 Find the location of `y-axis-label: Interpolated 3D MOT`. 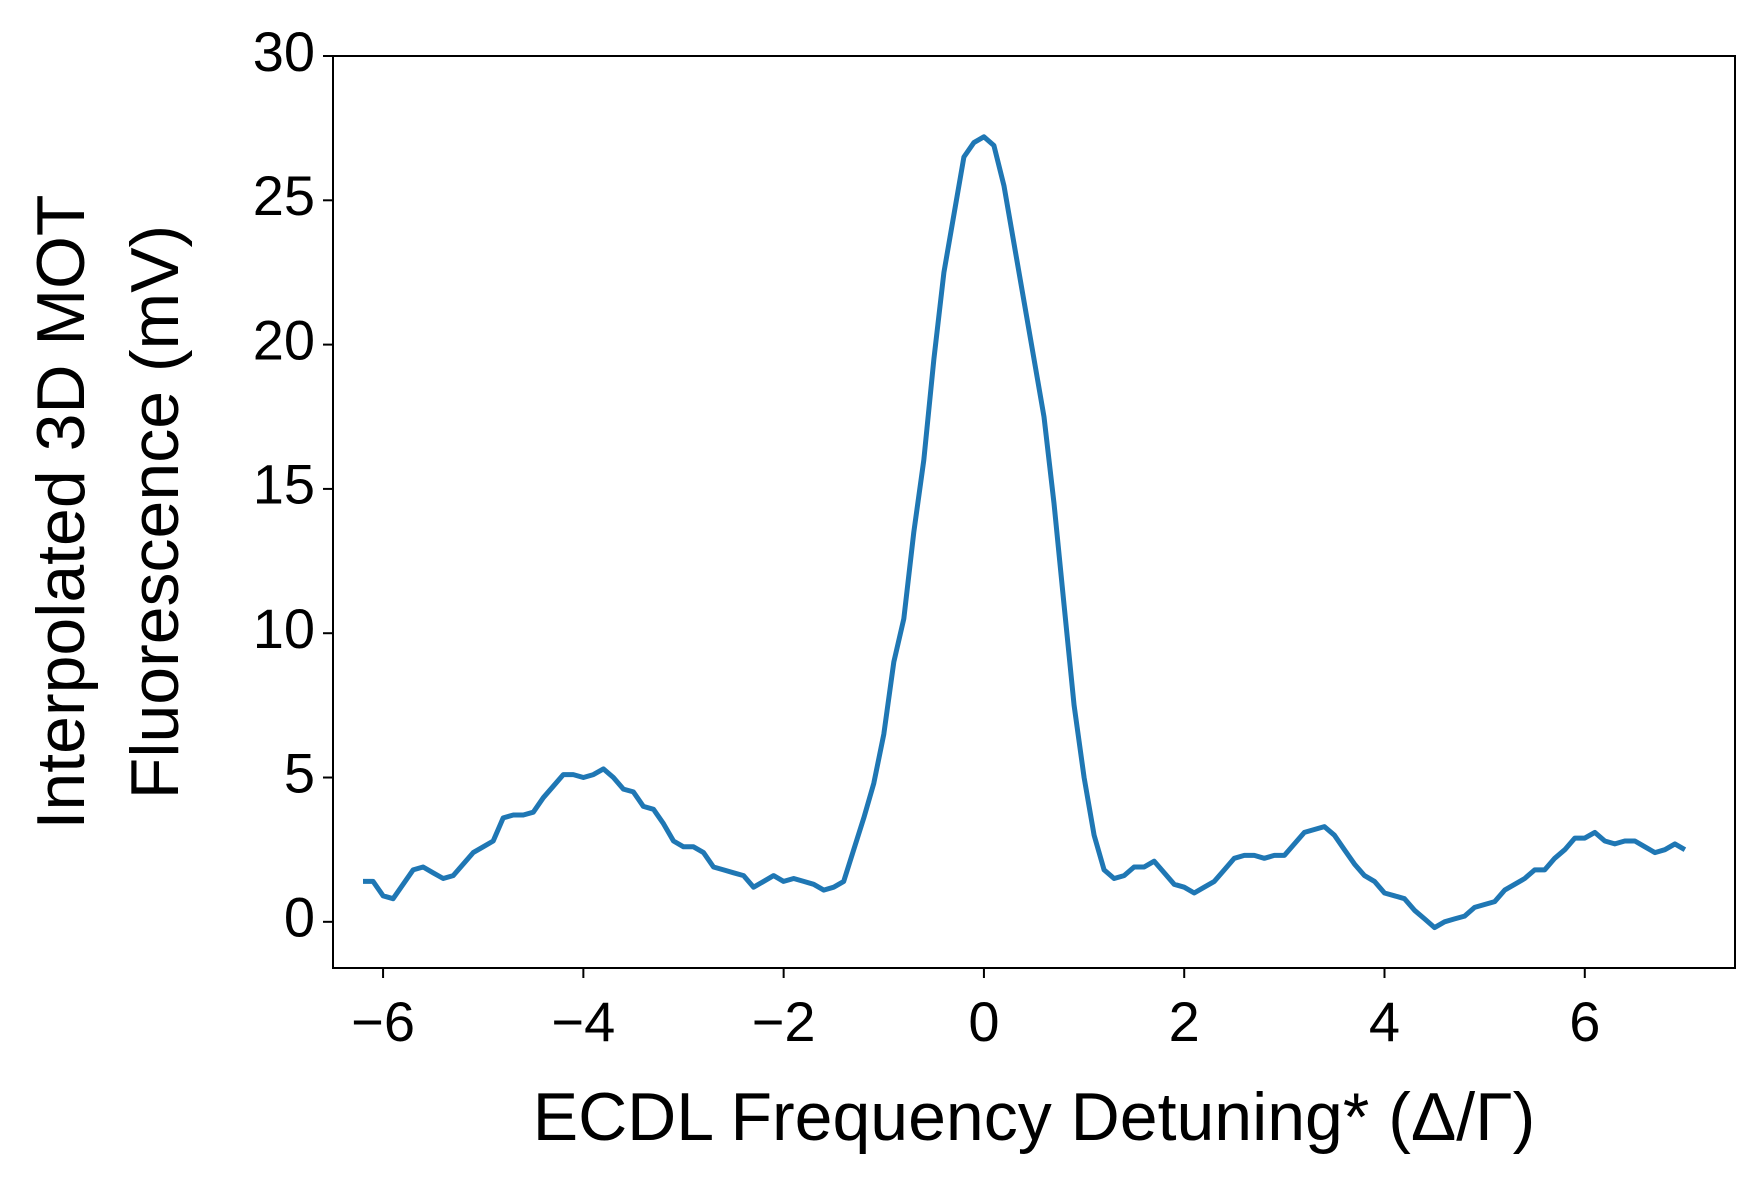

y-axis-label: Interpolated 3D MOT is located at coordinates (61, 512).